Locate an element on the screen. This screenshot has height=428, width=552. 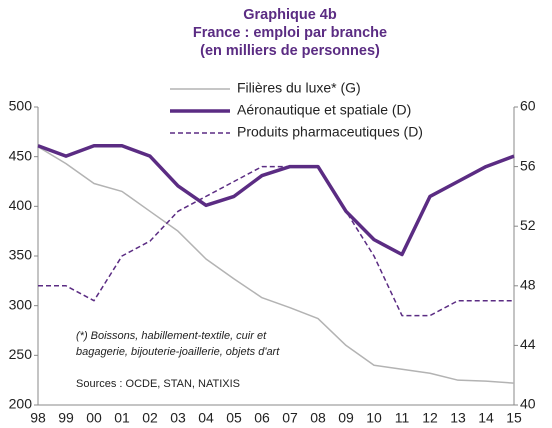
y-tick-label: 300 is located at coordinates (21, 304).